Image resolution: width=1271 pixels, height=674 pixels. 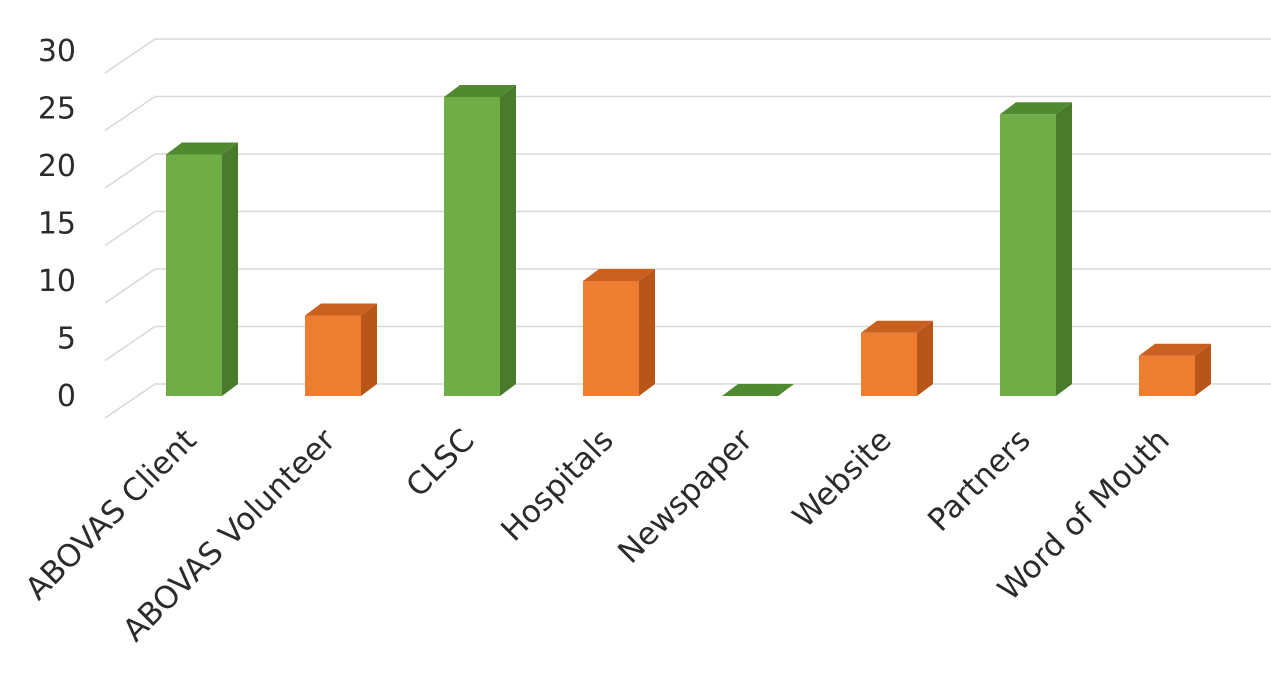 What do you see at coordinates (842, 478) in the screenshot?
I see `x-category-label: Website` at bounding box center [842, 478].